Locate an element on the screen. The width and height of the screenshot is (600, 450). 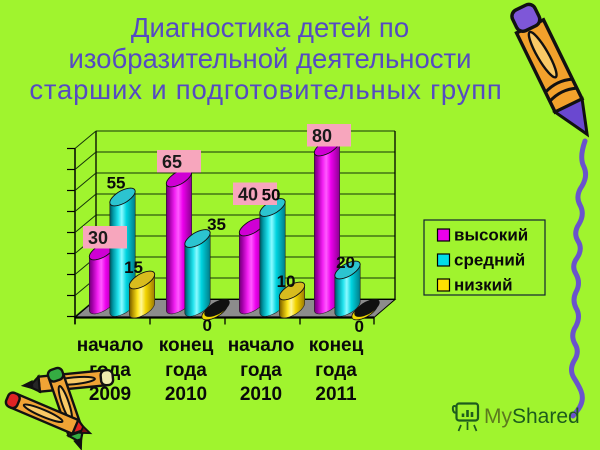
svg-text: 20 is located at coordinates (345, 262).